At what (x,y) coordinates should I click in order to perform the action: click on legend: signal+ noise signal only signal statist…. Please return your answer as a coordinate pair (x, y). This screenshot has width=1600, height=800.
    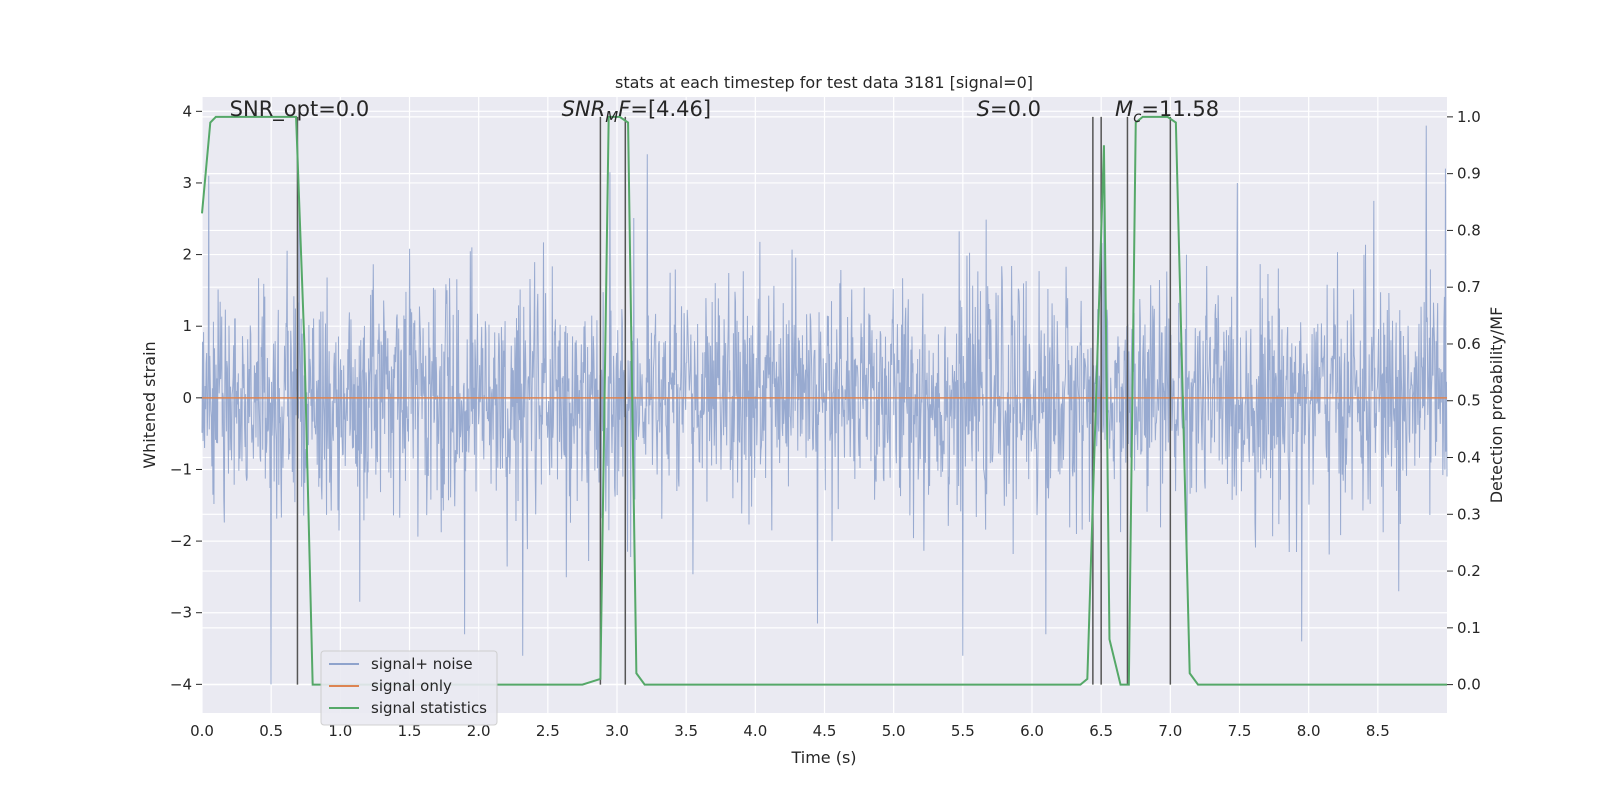
    Looking at the image, I should click on (409, 688).